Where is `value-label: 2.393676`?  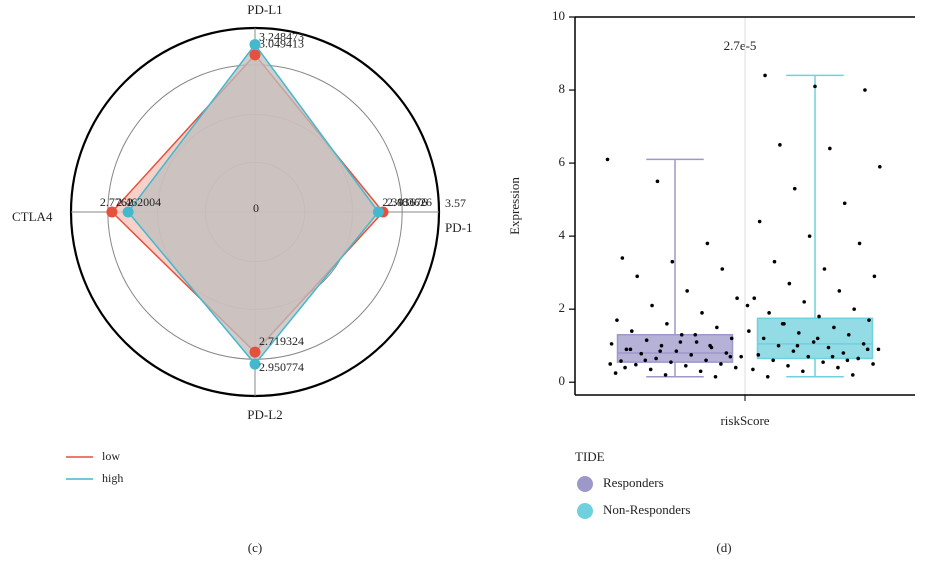
value-label: 2.393676 is located at coordinates (404, 202).